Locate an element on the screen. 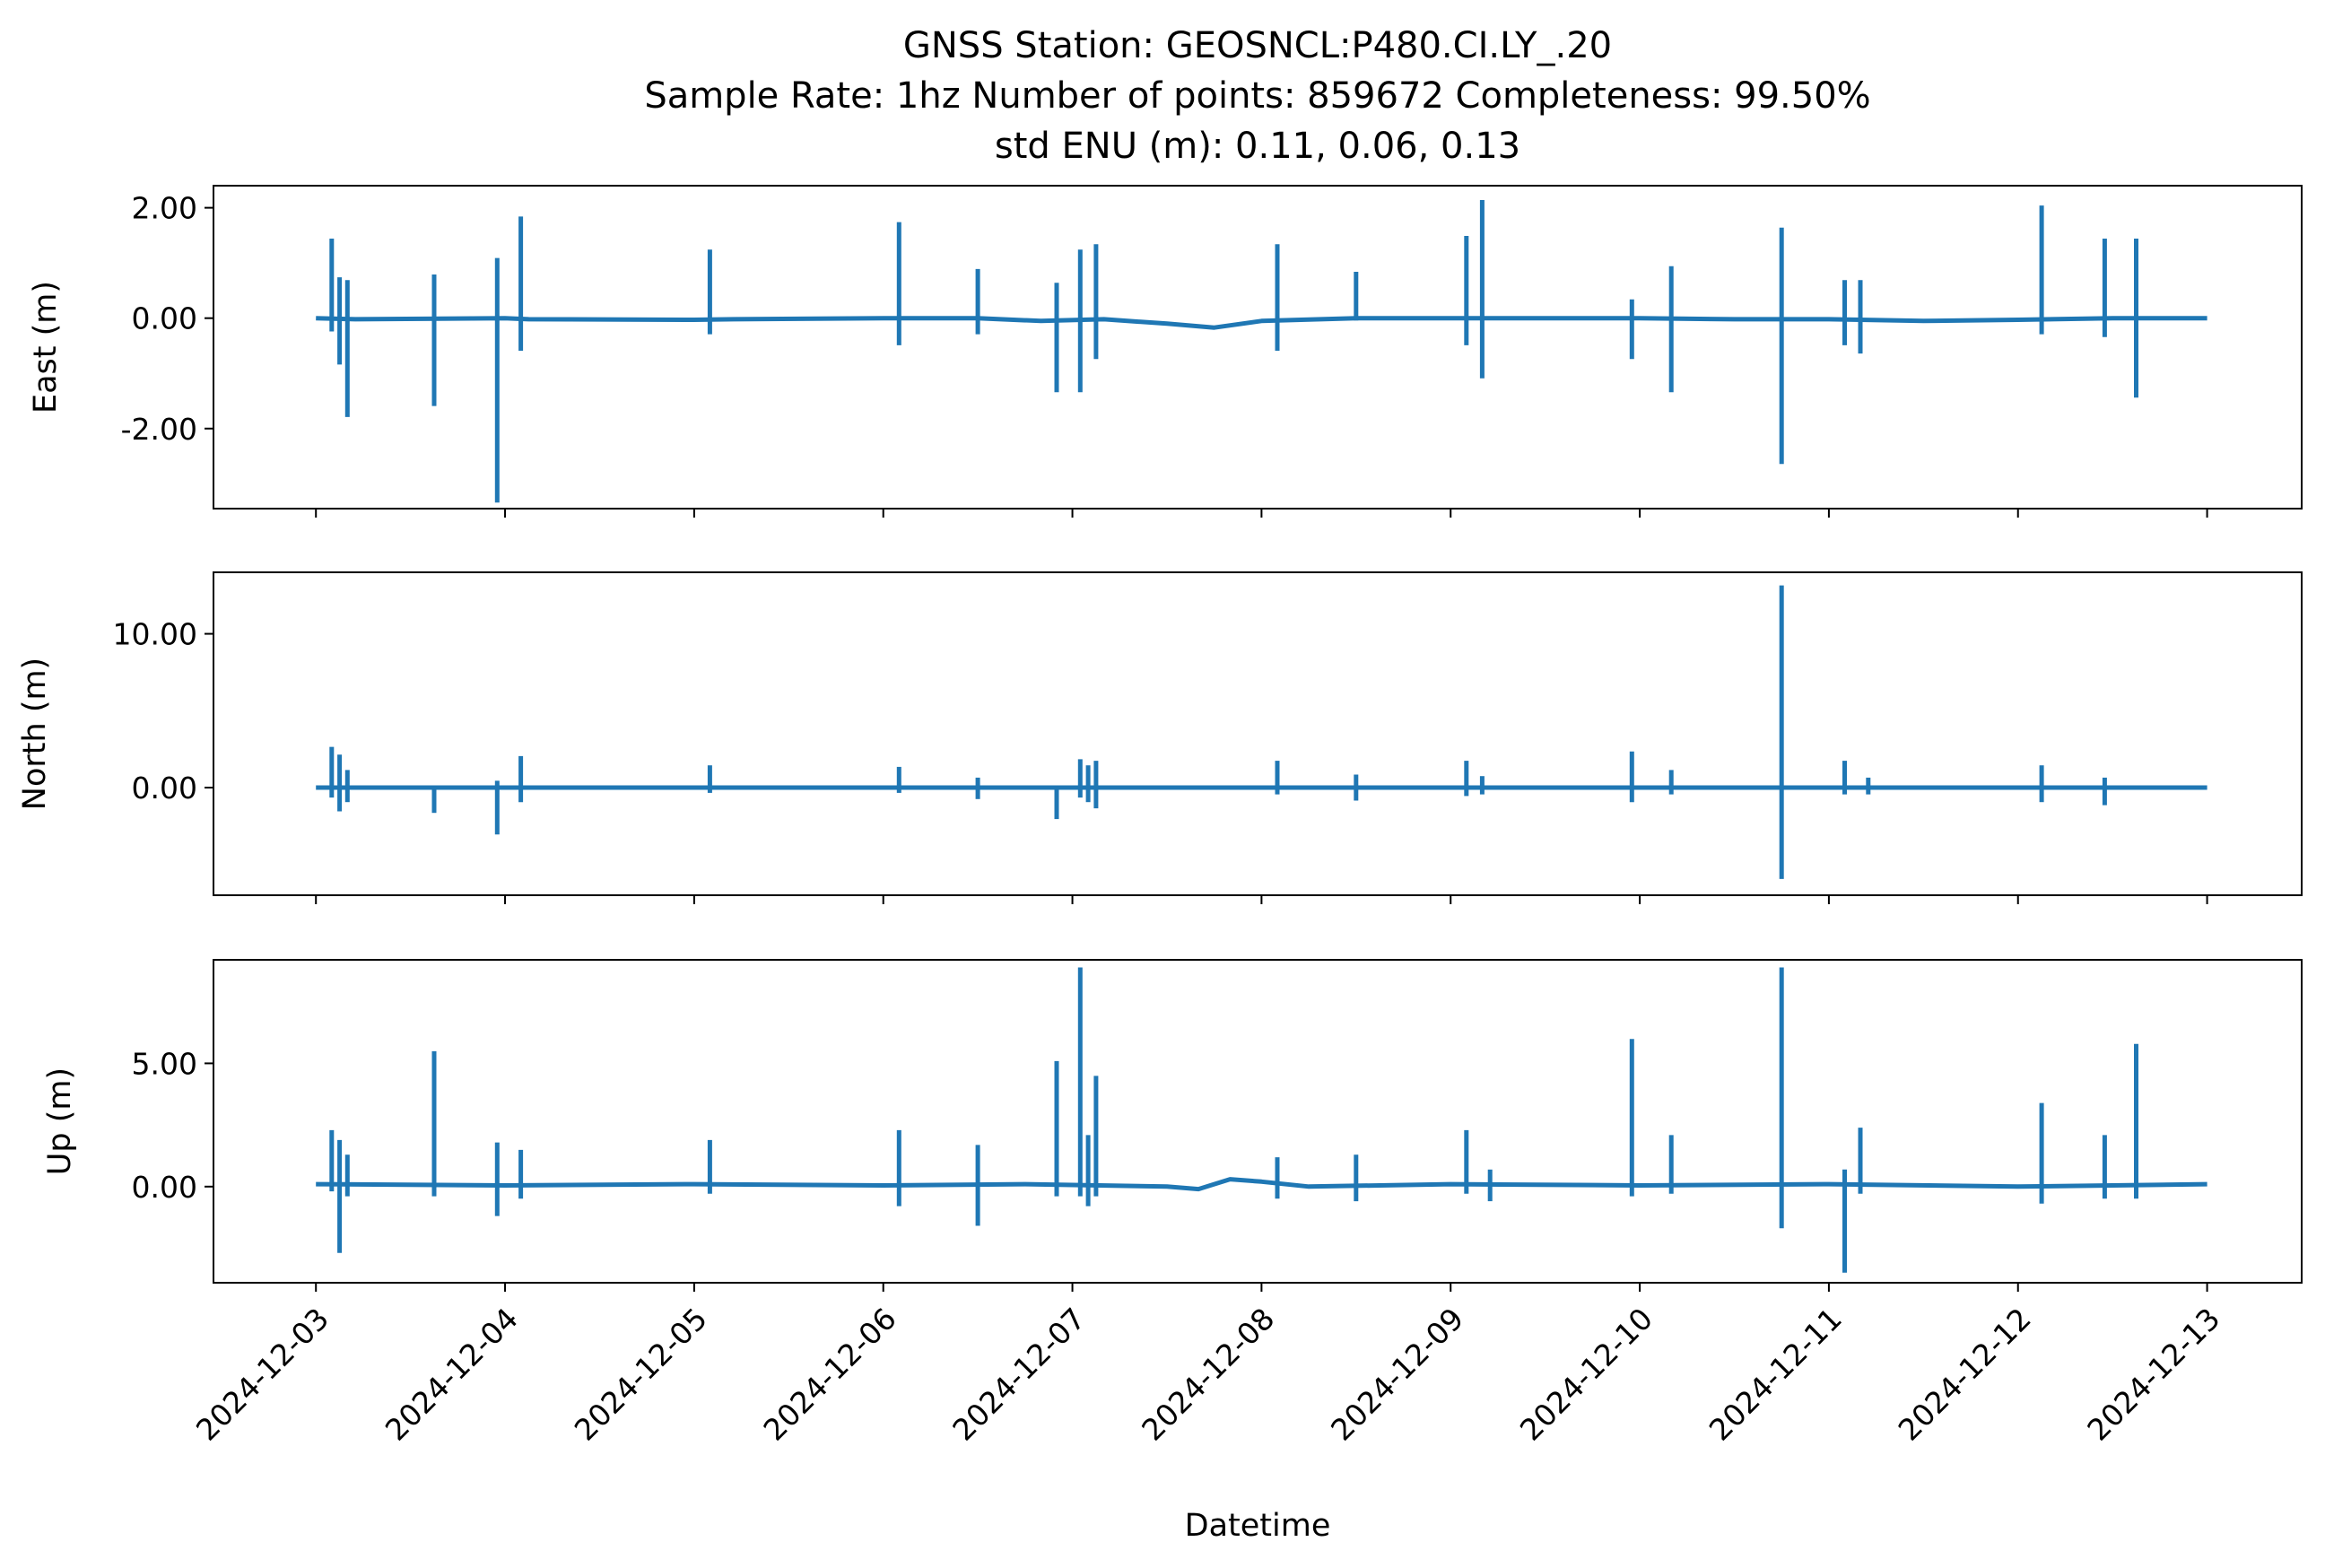 This screenshot has width=2325, height=1568. east-ytick-label-1: 2.00 is located at coordinates (164, 209).